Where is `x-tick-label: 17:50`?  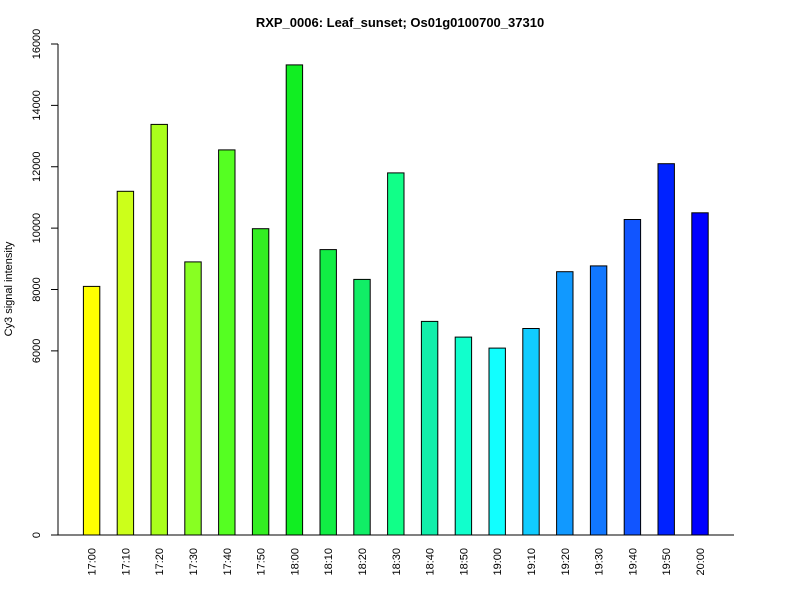 x-tick-label: 17:50 is located at coordinates (262, 562).